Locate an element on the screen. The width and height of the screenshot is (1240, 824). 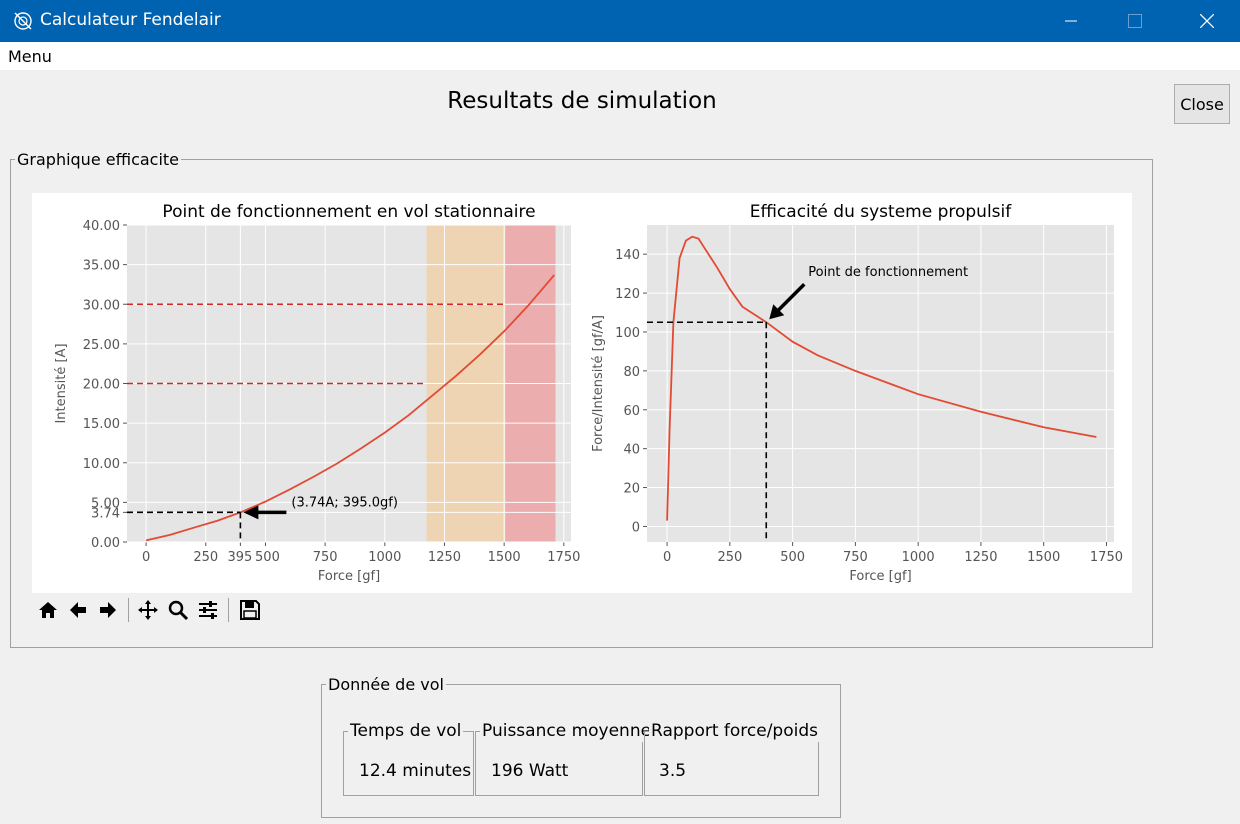
left-xtick-label: 750 is located at coordinates (325, 557).